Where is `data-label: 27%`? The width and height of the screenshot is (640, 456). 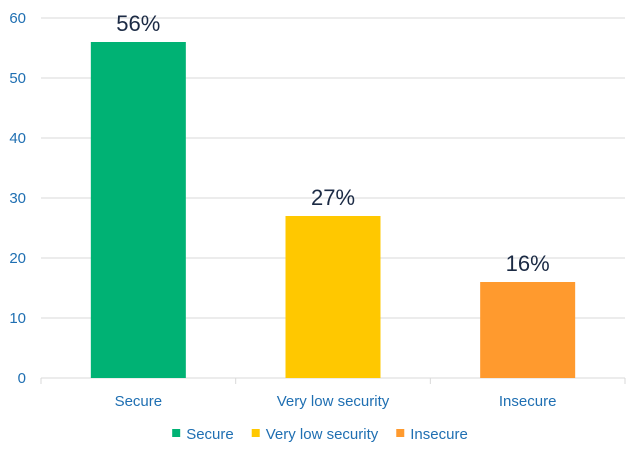
data-label: 27% is located at coordinates (333, 197).